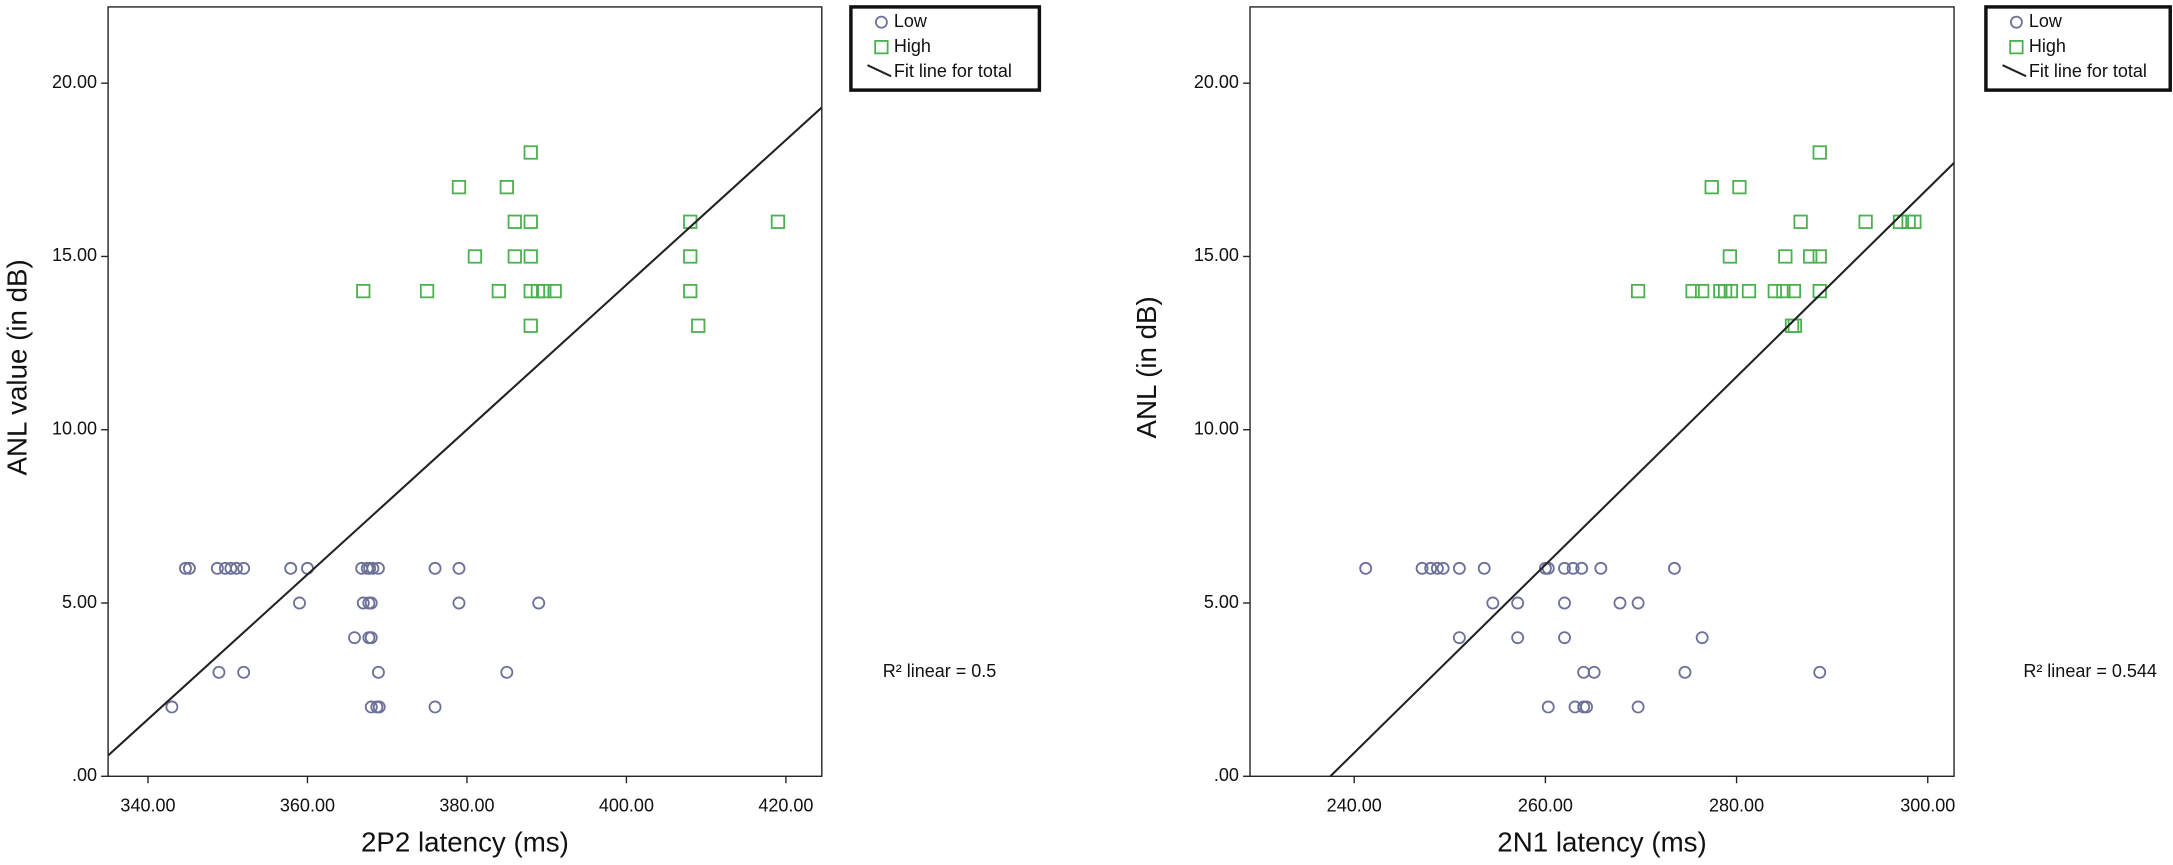  Describe the element at coordinates (1216, 428) in the screenshot. I see `y-tick-label: 10.00` at that location.